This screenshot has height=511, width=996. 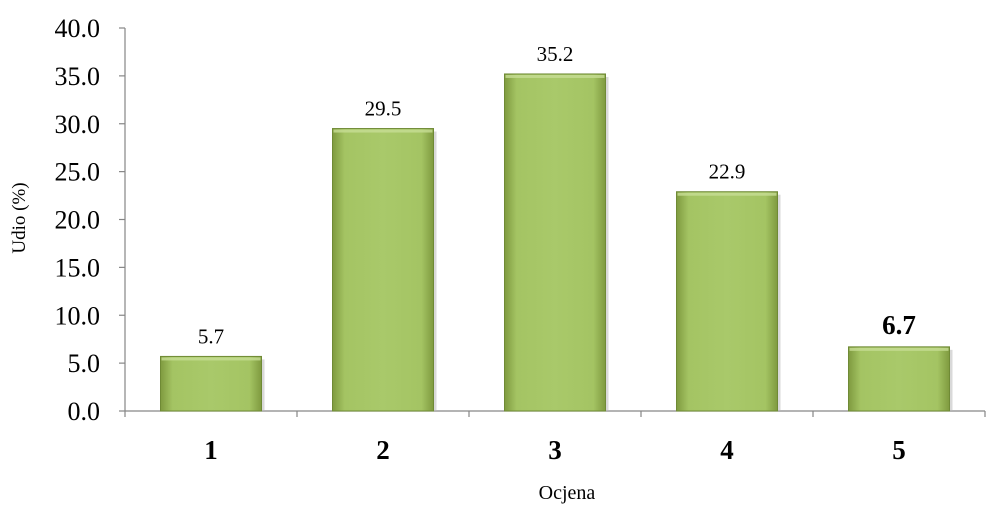 What do you see at coordinates (78, 220) in the screenshot?
I see `y-tick-label: 20.0` at bounding box center [78, 220].